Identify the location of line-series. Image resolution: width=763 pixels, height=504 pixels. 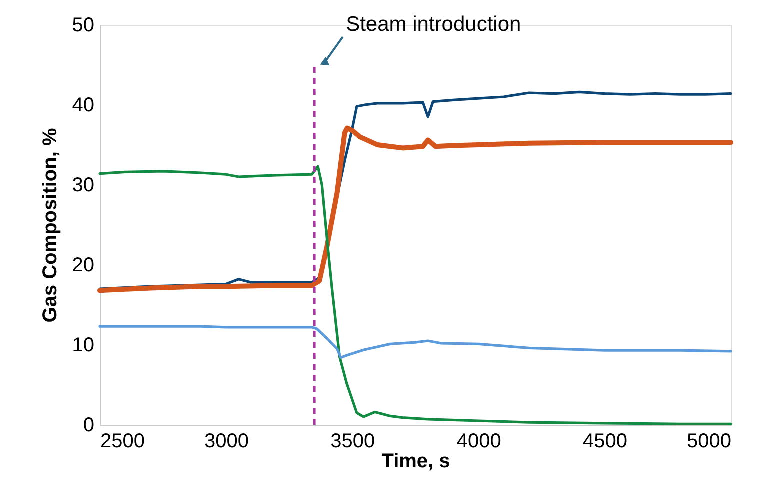
(415, 342).